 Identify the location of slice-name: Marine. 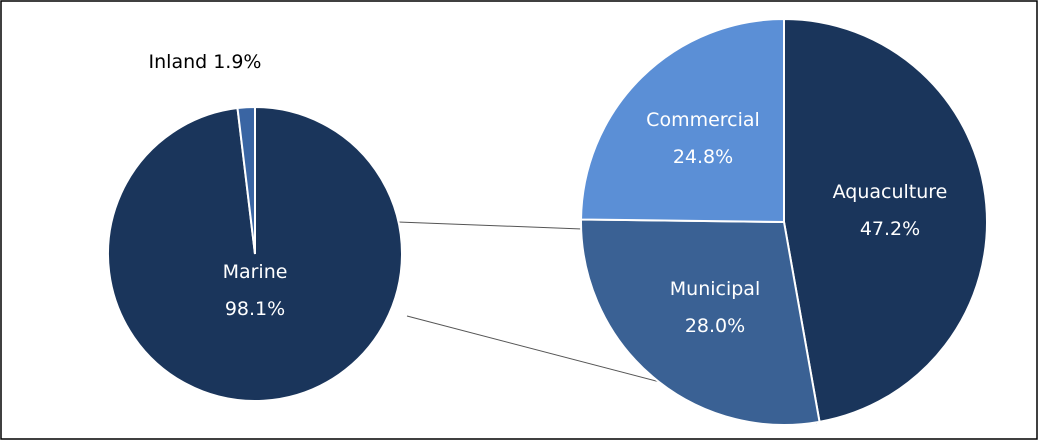
(255, 272).